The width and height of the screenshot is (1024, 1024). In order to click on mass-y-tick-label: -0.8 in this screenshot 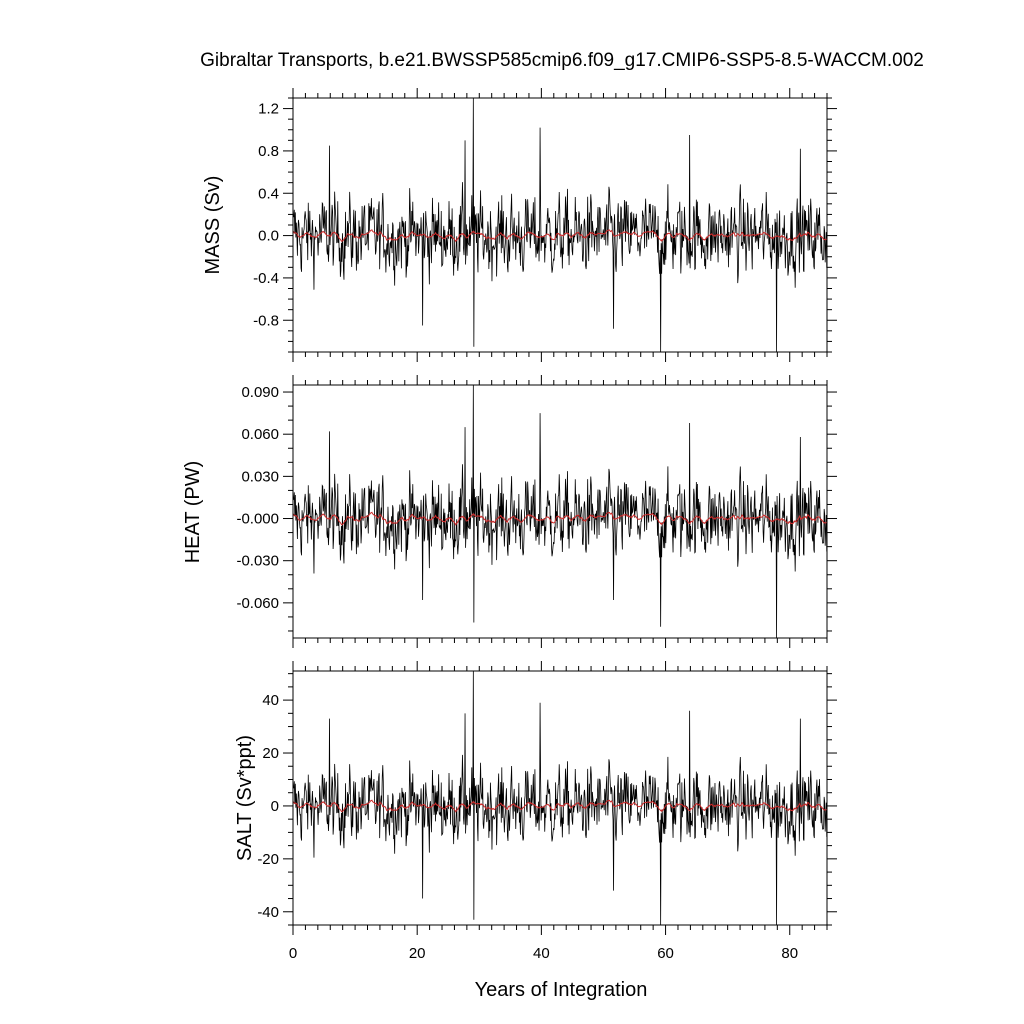, I will do `click(266, 320)`.